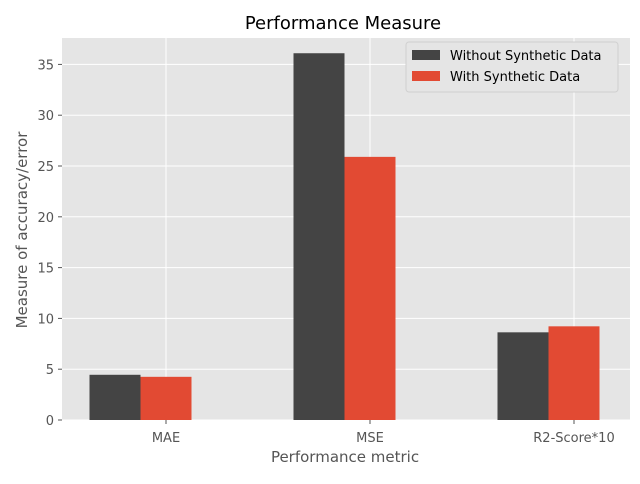 The height and width of the screenshot is (484, 640). Describe the element at coordinates (370, 288) in the screenshot. I see `bar-with-synthetic-mse` at that location.